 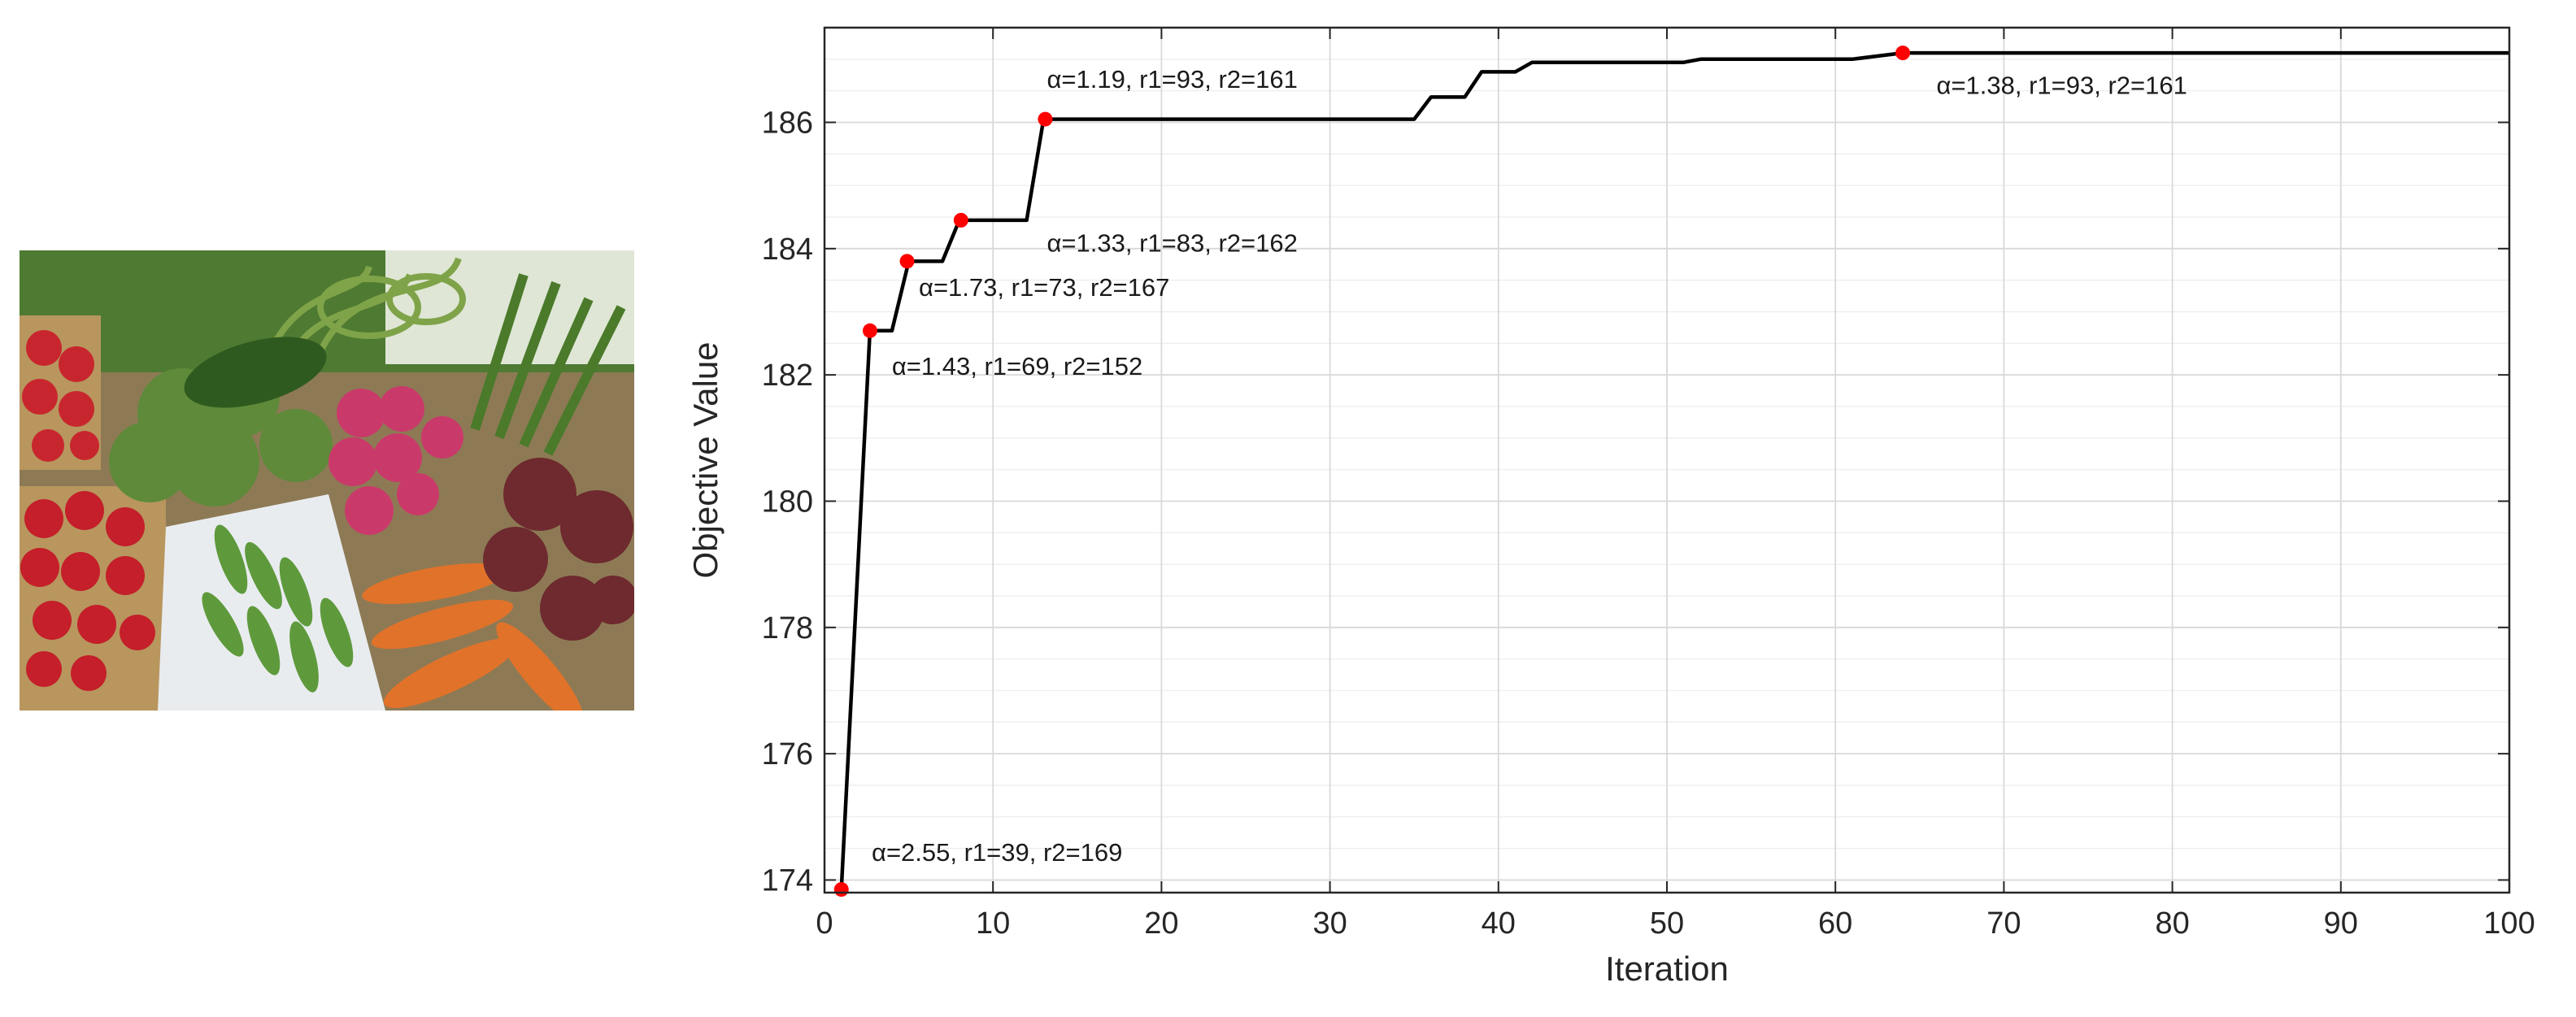 I want to click on x-tick-label: 70, so click(x=2004, y=923).